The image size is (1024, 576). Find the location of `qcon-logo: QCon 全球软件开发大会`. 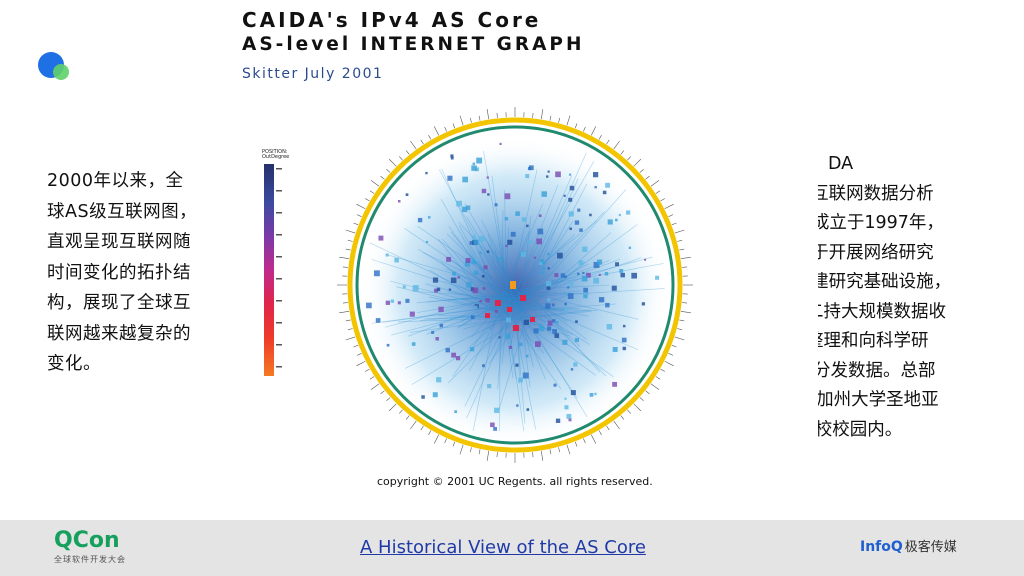

qcon-logo: QCon 全球软件开发大会 is located at coordinates (90, 547).